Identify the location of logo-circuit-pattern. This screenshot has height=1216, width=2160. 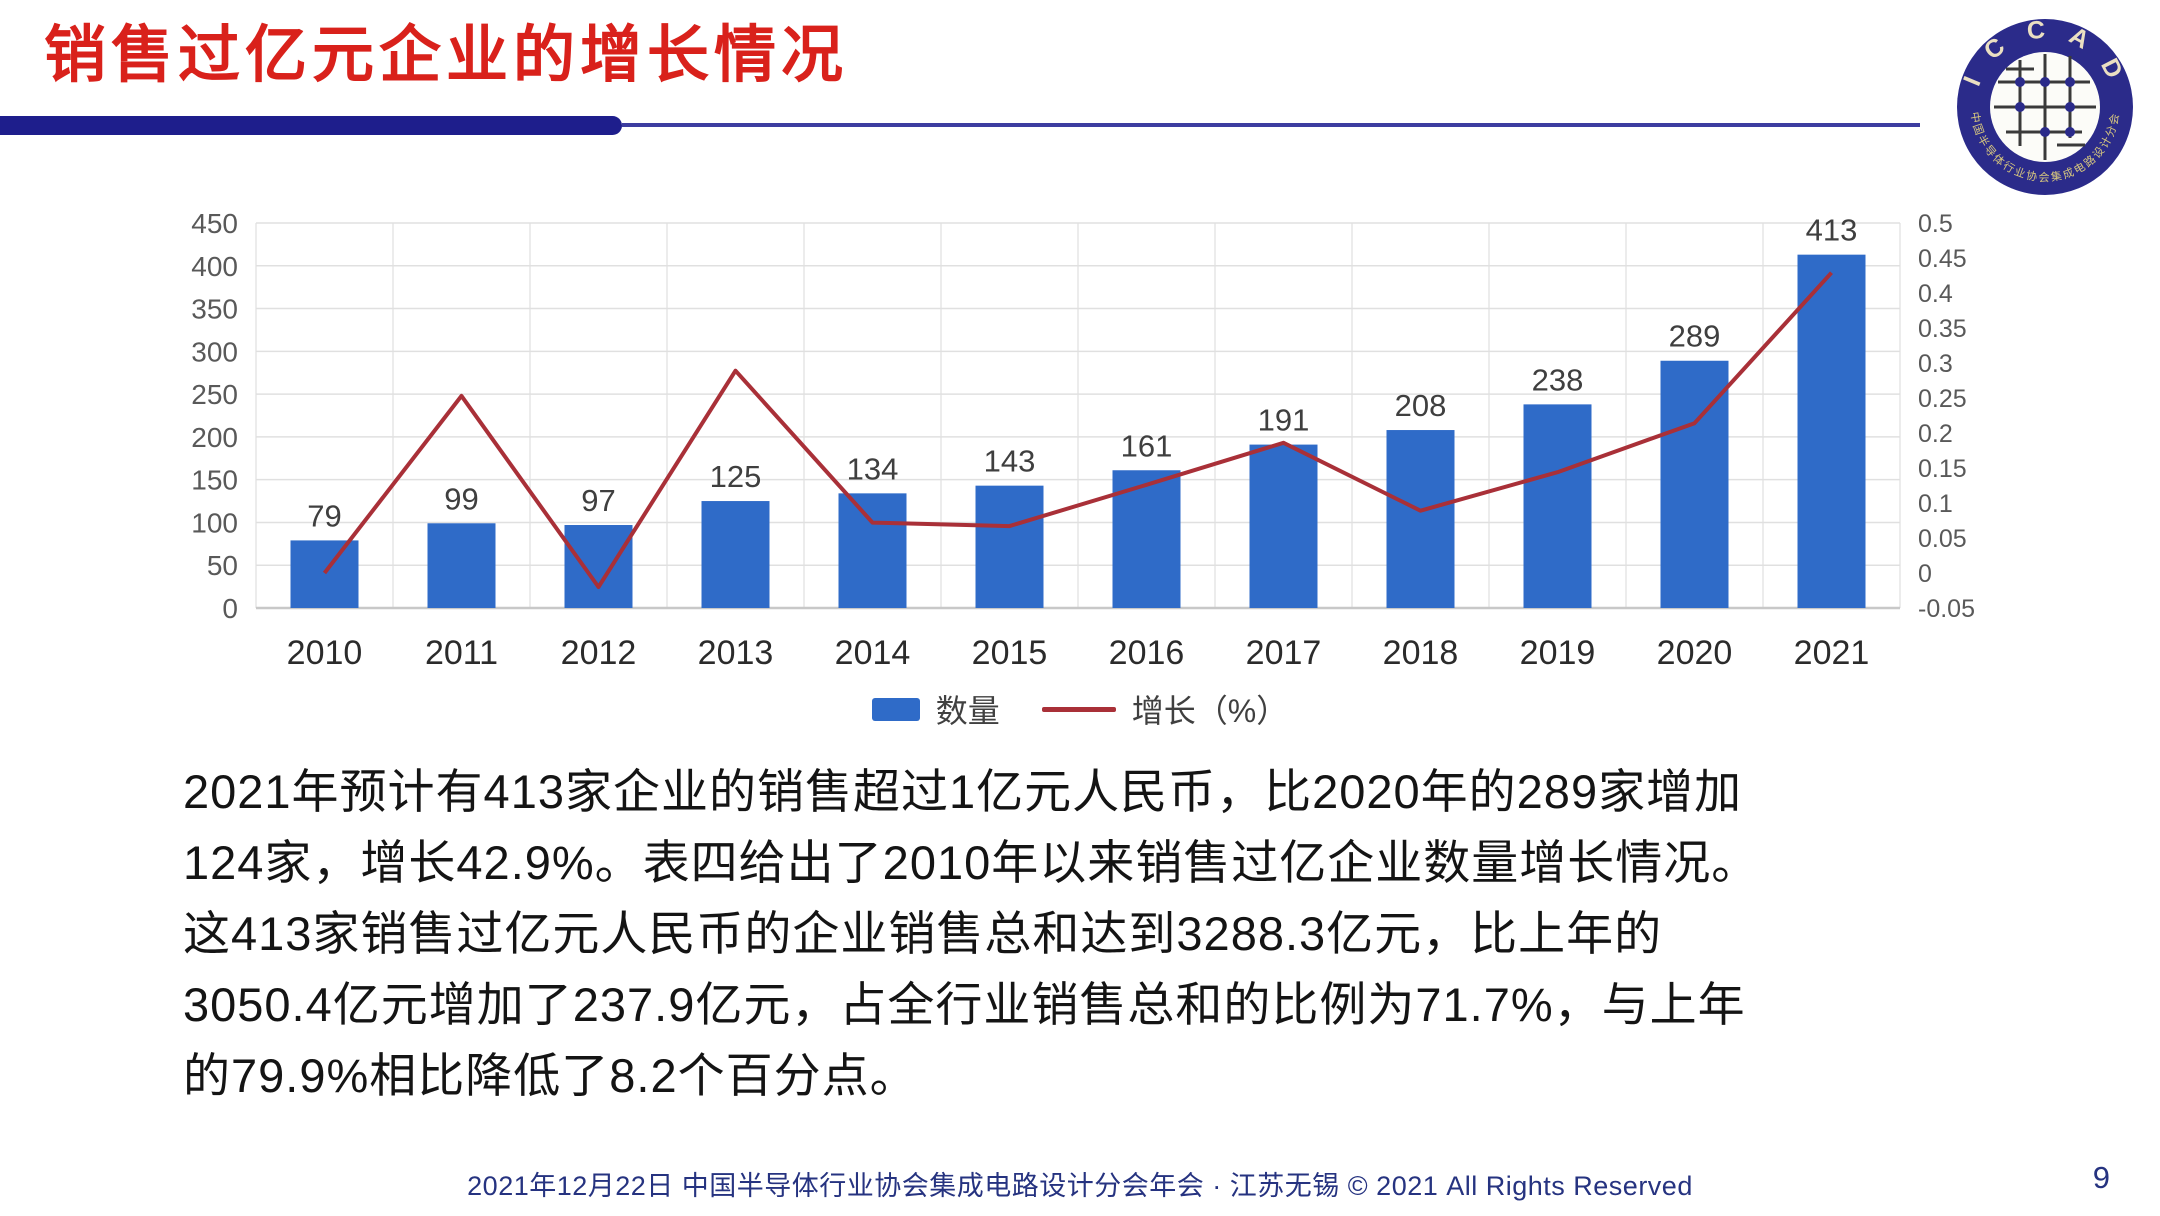
(2045, 107).